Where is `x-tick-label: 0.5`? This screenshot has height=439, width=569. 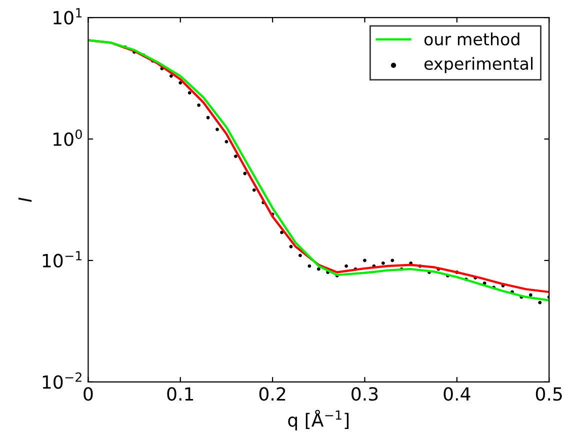
x-tick-label: 0.5 is located at coordinates (549, 394).